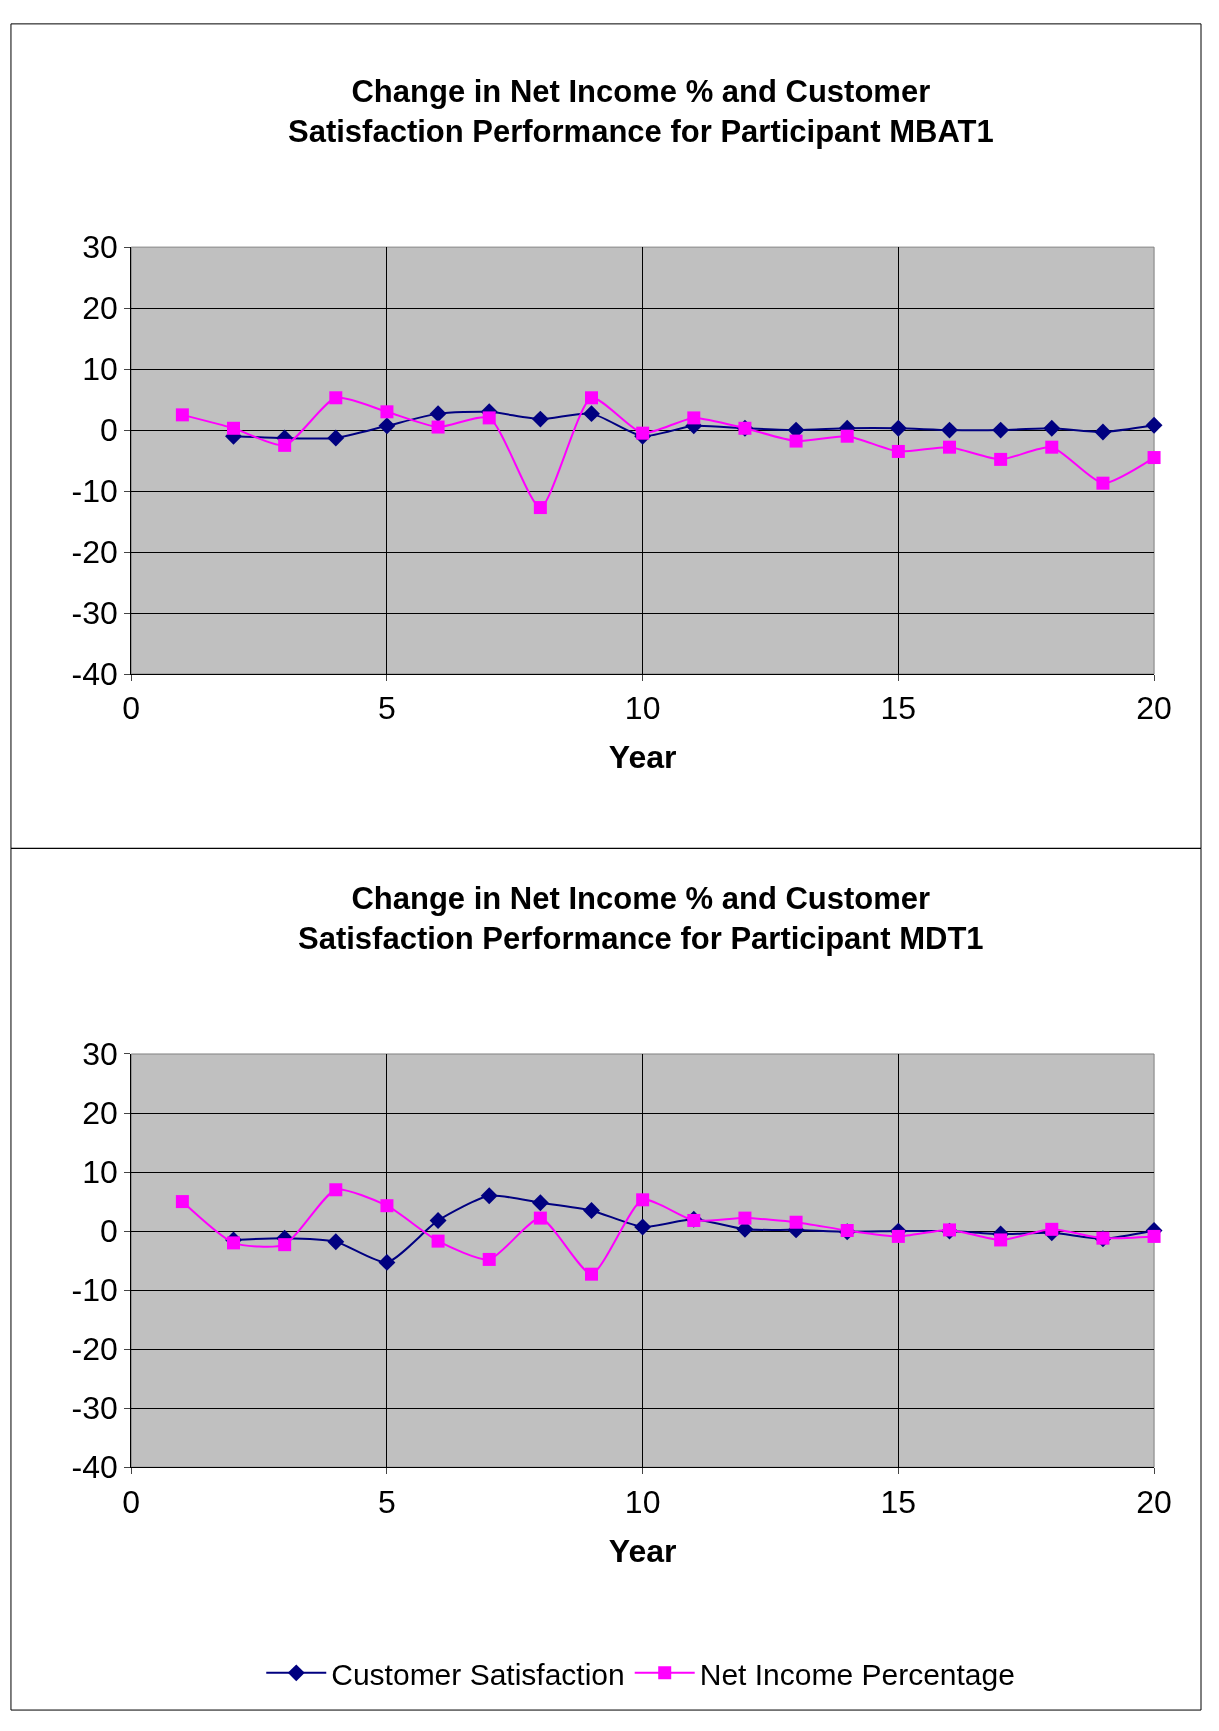 The width and height of the screenshot is (1219, 1731). I want to click on legend-label: Net Income Percentage, so click(857, 1674).